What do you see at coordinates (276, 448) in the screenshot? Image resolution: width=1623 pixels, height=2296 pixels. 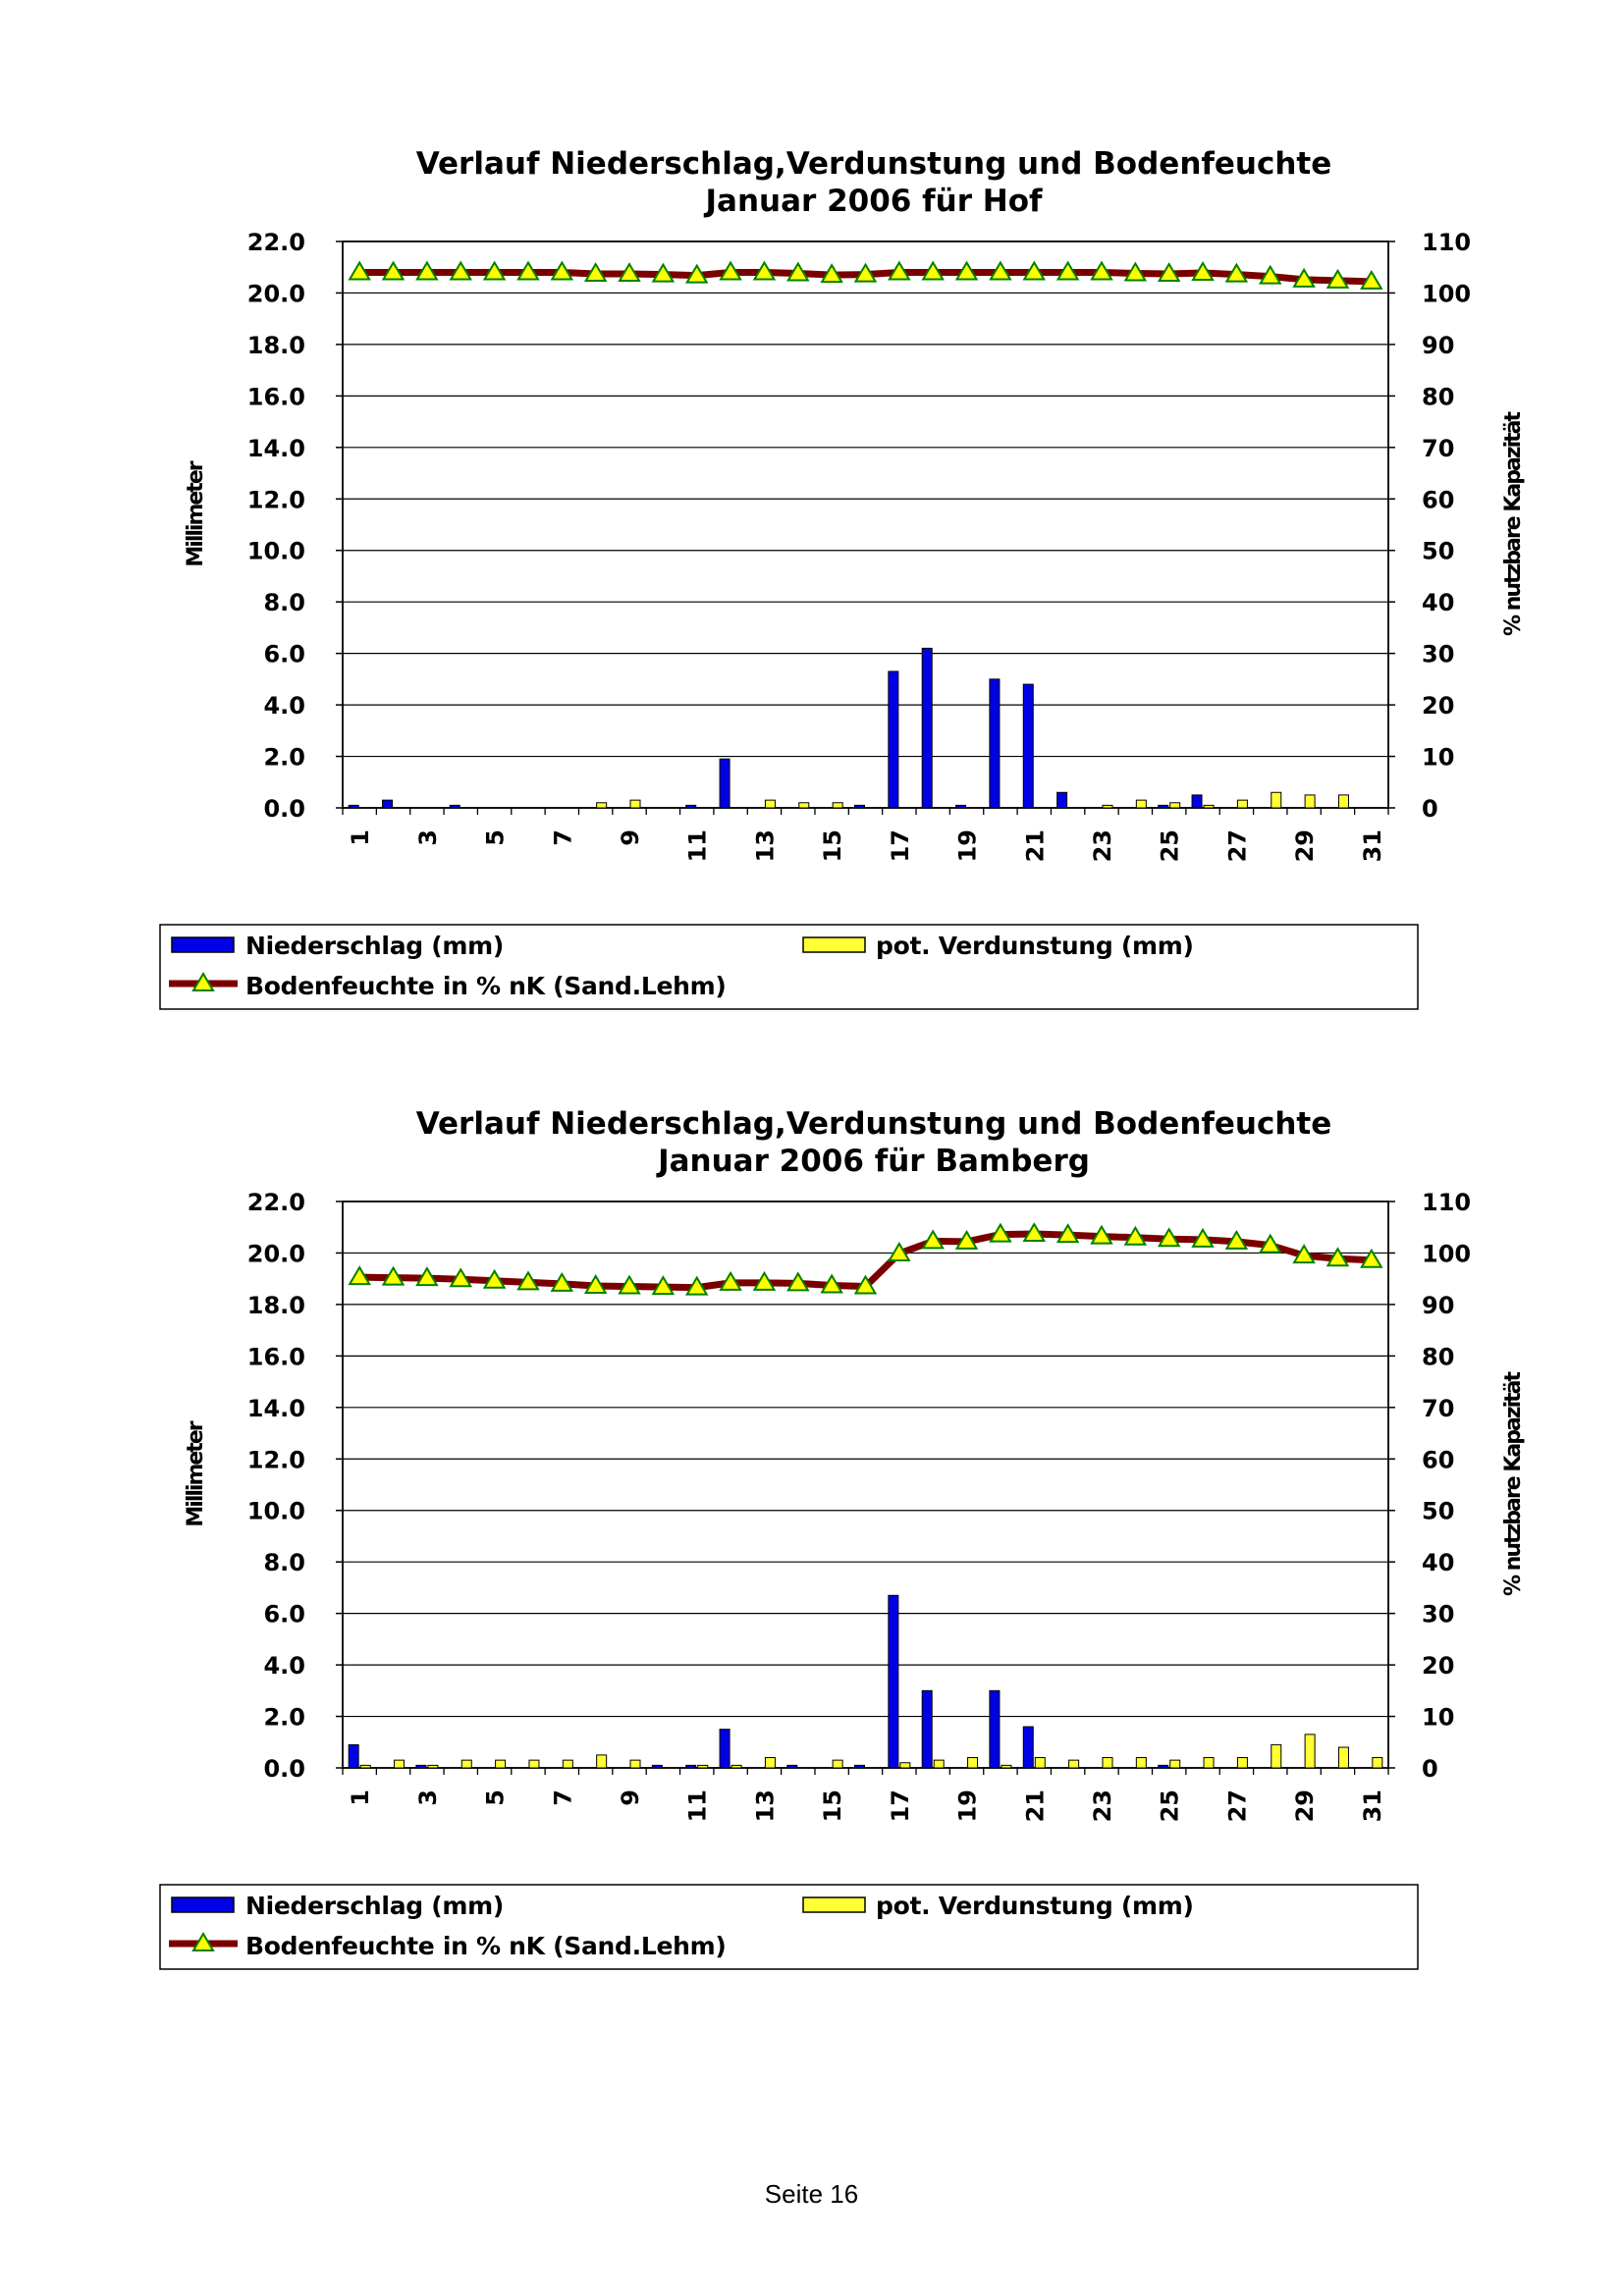 I see `y-tick-label: 14.0` at bounding box center [276, 448].